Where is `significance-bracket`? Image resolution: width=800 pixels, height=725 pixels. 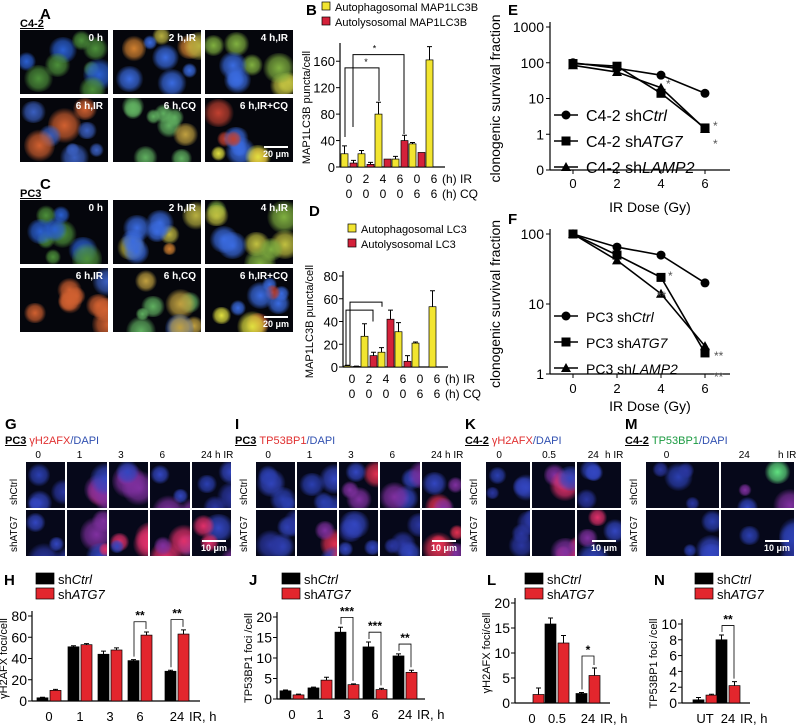
significance-bracket is located at coordinates (588, 672).